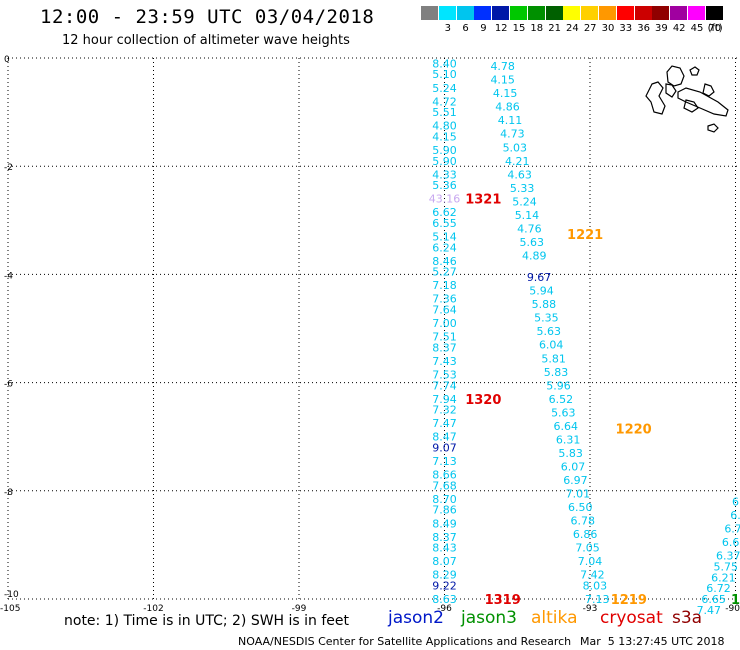 The width and height of the screenshot is (740, 650). What do you see at coordinates (444, 261) in the screenshot?
I see `wave-height-value: 8.46` at bounding box center [444, 261].